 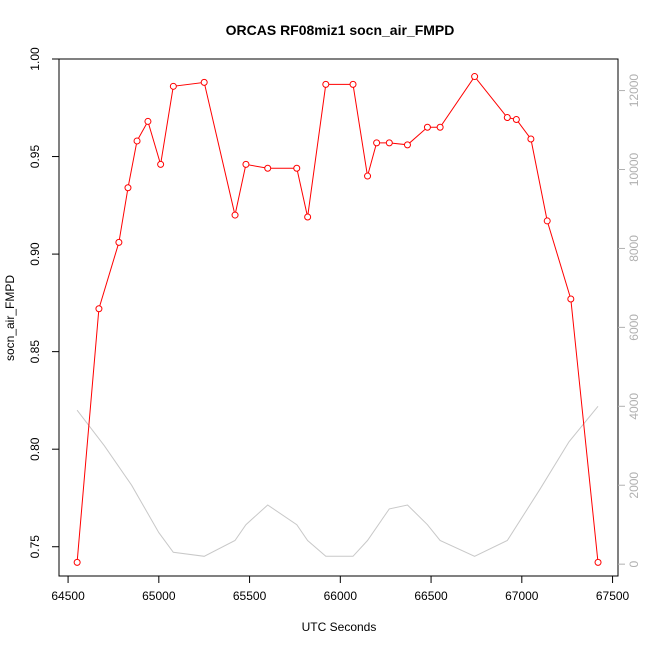 What do you see at coordinates (634, 91) in the screenshot?
I see `y2-tick-label: 12000` at bounding box center [634, 91].